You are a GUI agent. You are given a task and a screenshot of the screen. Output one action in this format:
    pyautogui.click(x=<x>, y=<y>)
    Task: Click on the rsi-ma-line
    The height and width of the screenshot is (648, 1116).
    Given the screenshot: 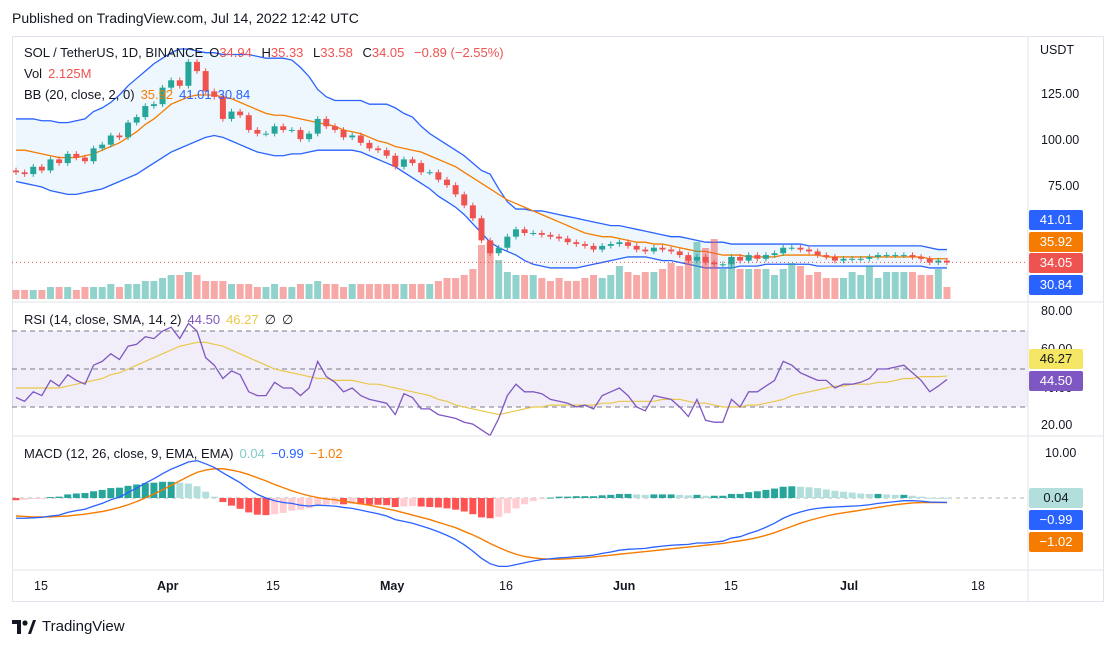 What is the action you would take?
    pyautogui.click(x=481, y=378)
    